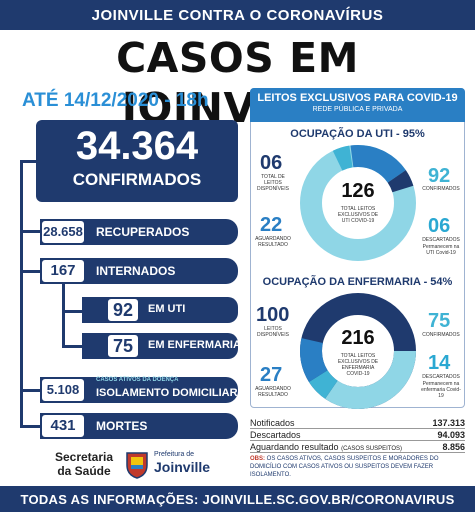  What do you see at coordinates (357, 435) in the screenshot?
I see `table-row: Descartados 94.093` at bounding box center [357, 435].